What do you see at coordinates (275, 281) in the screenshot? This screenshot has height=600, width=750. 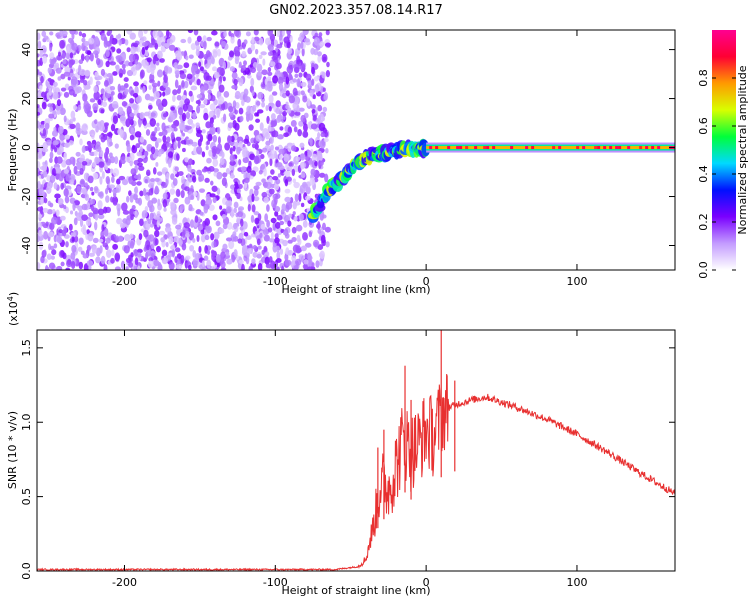 I see `spectrogram-x-tick-label: -100` at bounding box center [275, 281].